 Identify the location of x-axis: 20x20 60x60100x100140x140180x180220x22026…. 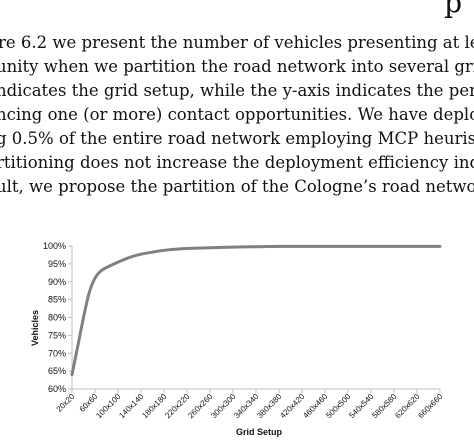
(250, 404).